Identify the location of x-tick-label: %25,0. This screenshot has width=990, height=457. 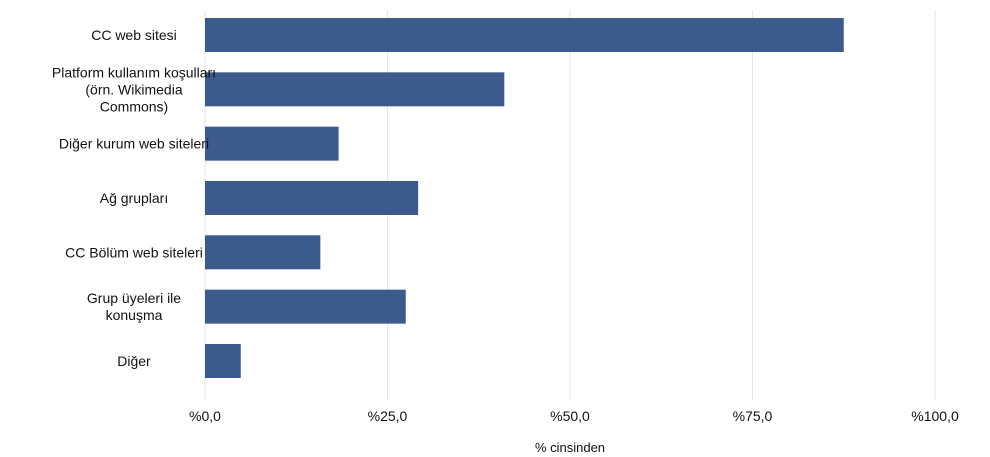
(388, 416).